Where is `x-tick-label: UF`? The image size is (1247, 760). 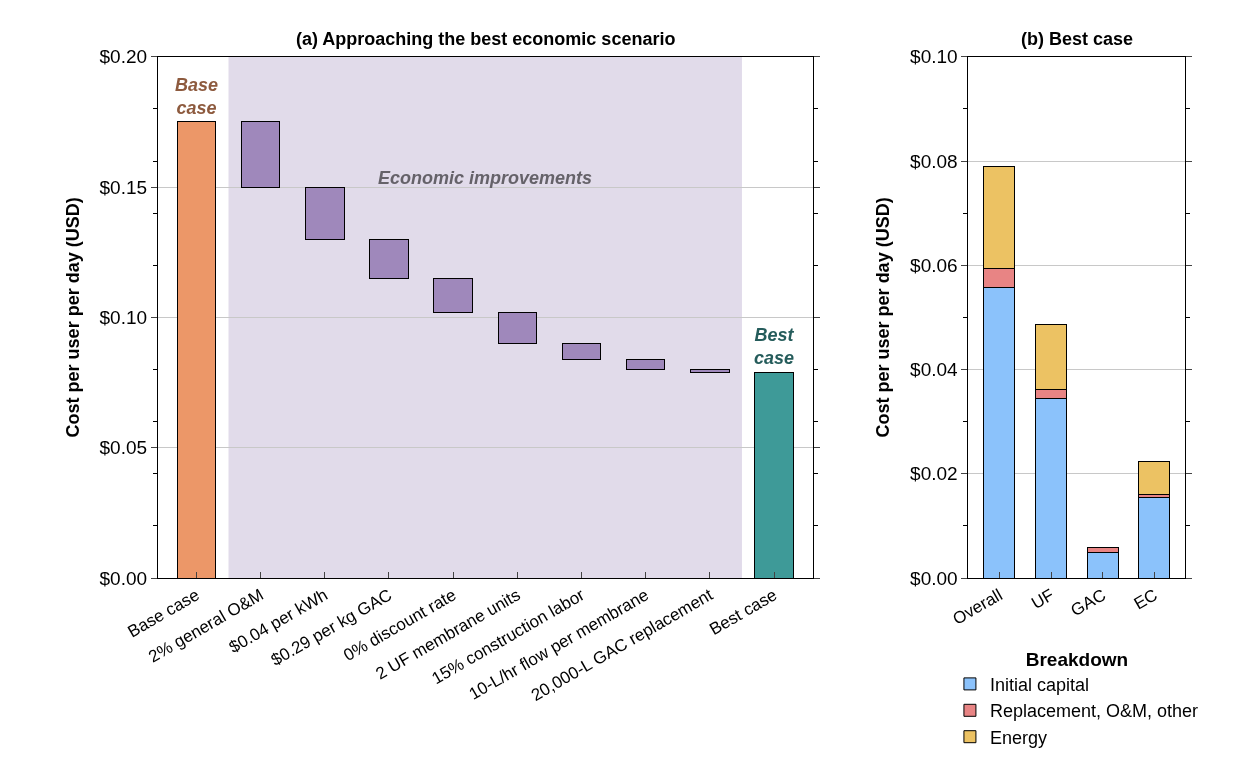
x-tick-label: UF is located at coordinates (1043, 599).